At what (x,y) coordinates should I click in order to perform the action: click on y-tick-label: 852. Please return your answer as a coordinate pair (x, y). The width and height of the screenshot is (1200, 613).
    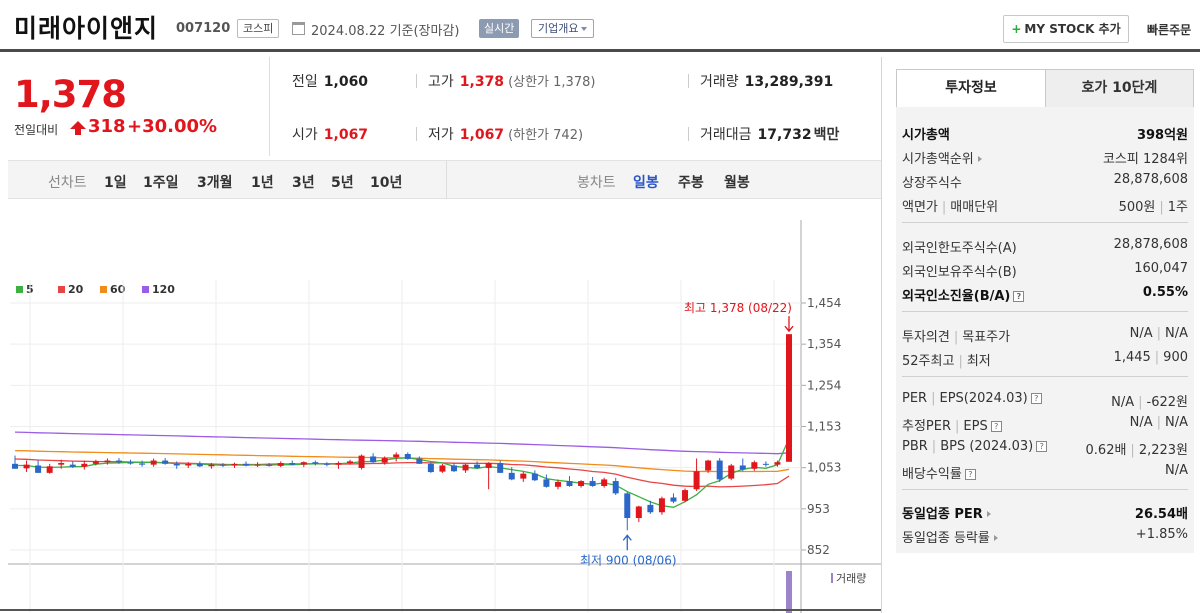
    Looking at the image, I should click on (818, 550).